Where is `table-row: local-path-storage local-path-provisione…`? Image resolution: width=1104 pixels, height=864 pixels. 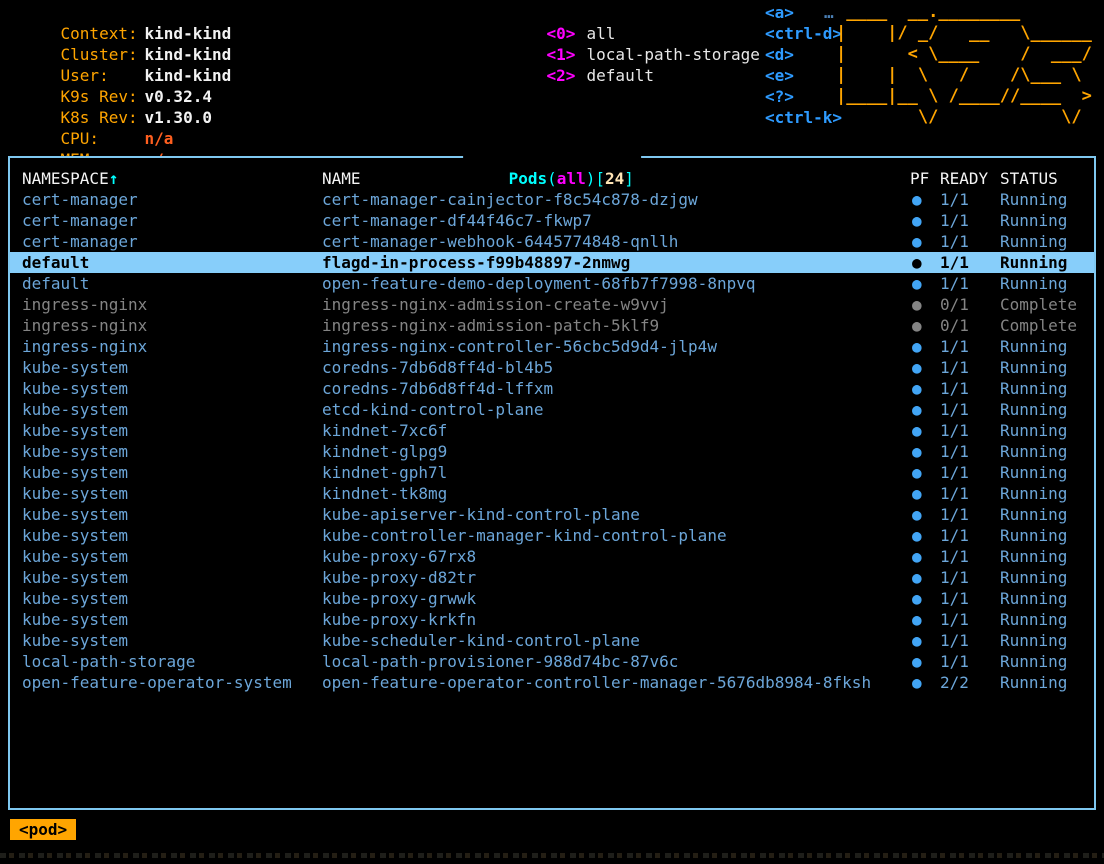
table-row: local-path-storage local-path-provisione… is located at coordinates (552, 661).